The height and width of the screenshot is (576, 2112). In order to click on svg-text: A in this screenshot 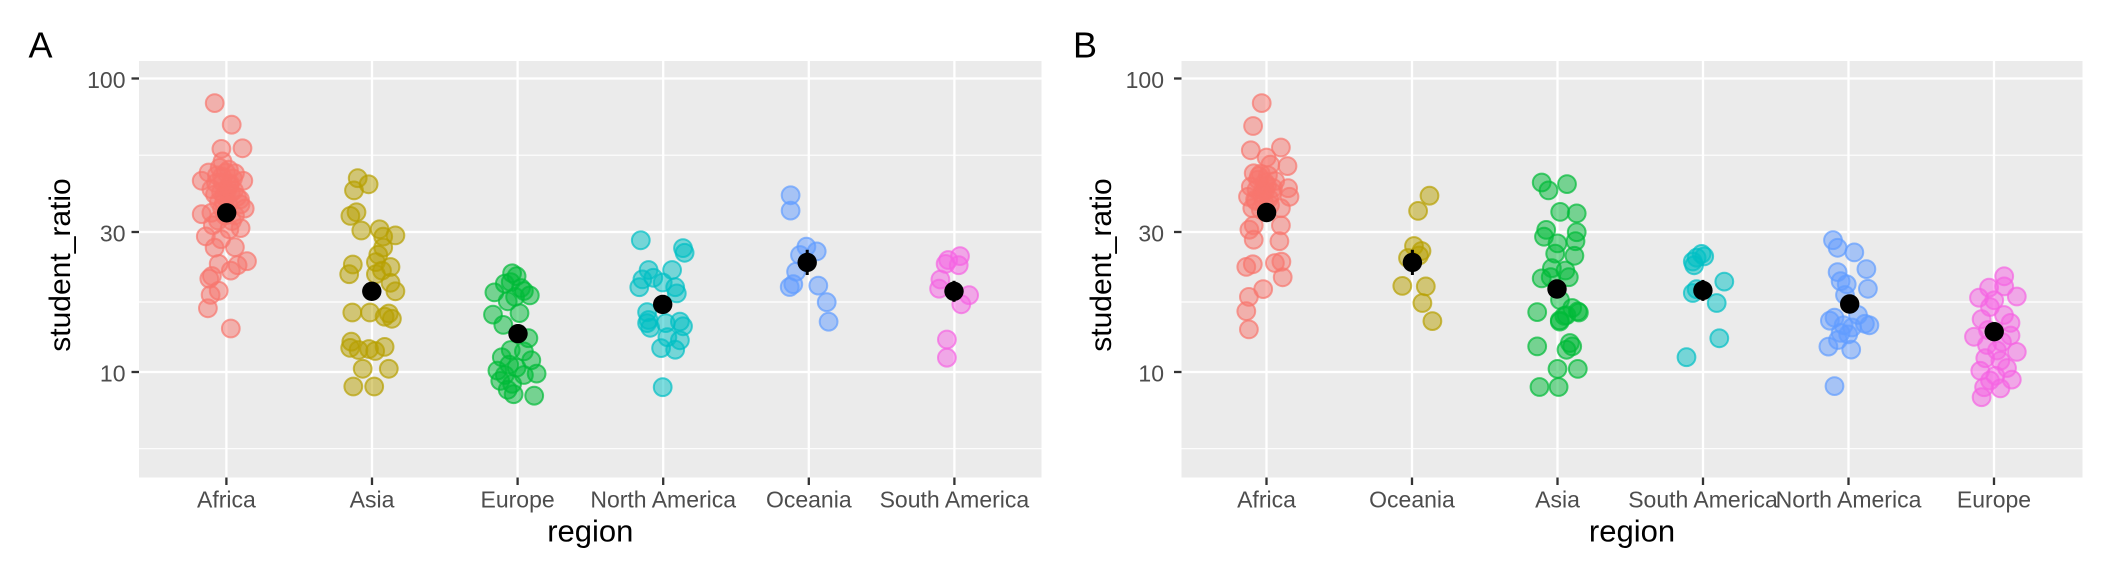, I will do `click(41, 45)`.